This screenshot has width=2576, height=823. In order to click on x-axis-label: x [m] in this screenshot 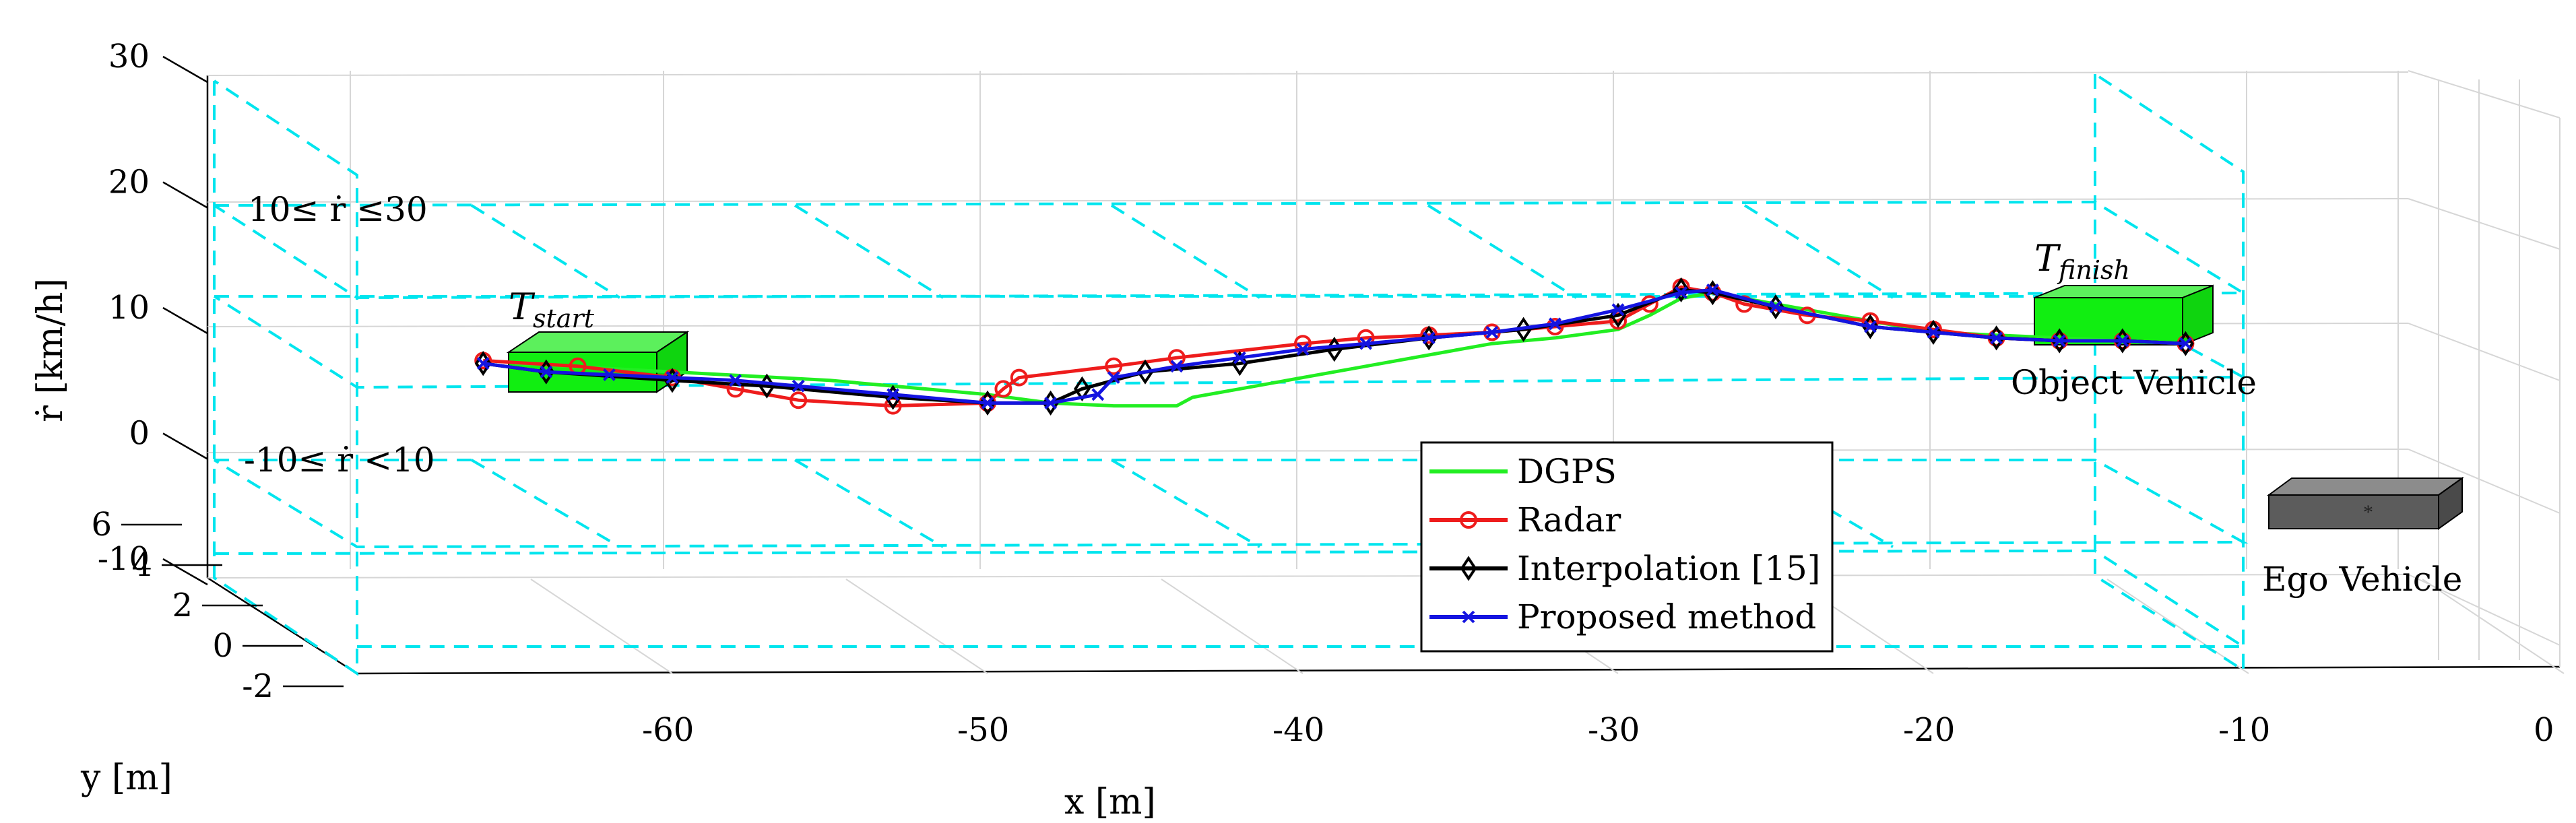, I will do `click(1110, 802)`.